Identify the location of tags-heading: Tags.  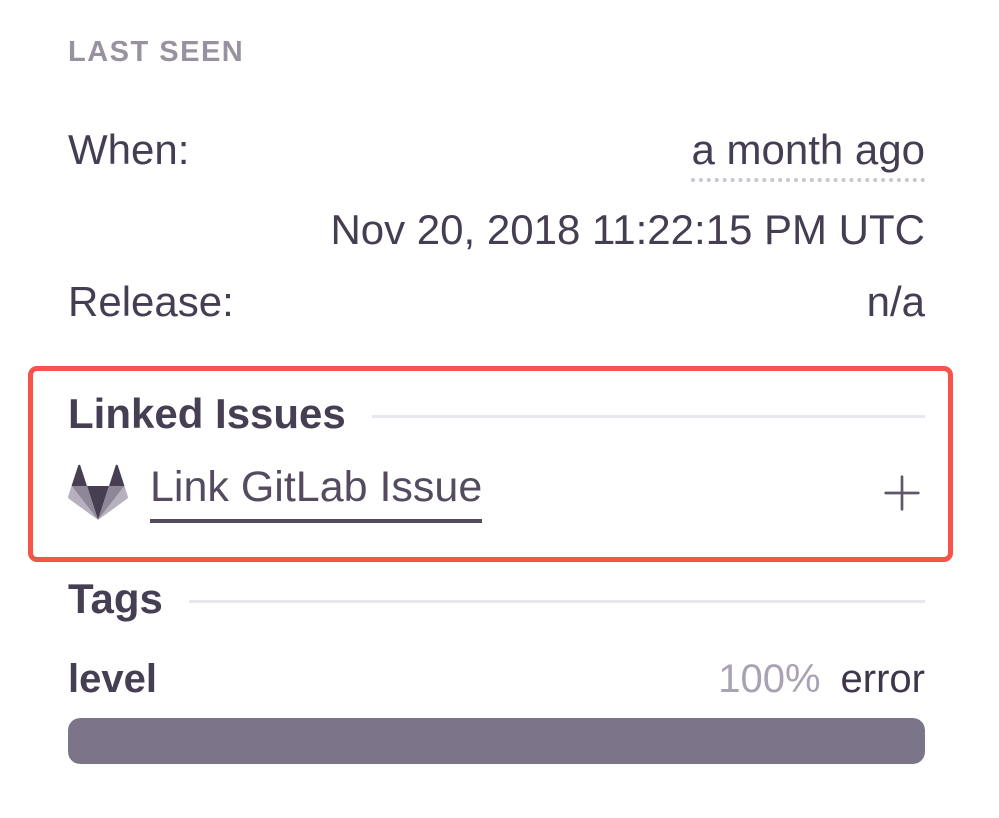
(496, 599).